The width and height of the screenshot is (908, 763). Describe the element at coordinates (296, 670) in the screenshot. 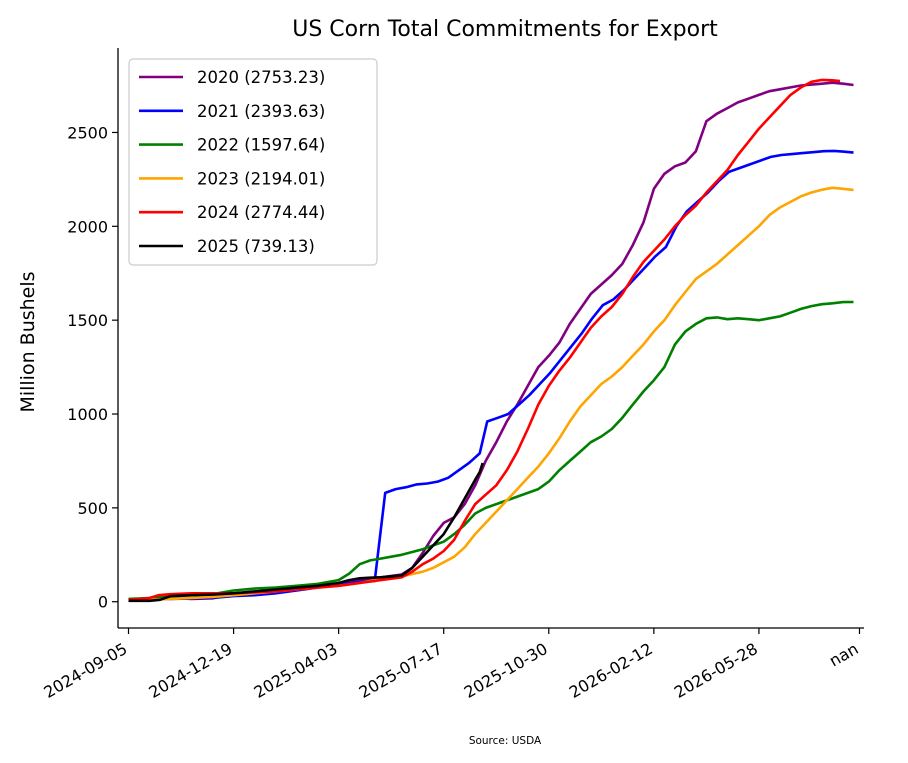

I see `x-tick-label: 2025-04-03` at that location.